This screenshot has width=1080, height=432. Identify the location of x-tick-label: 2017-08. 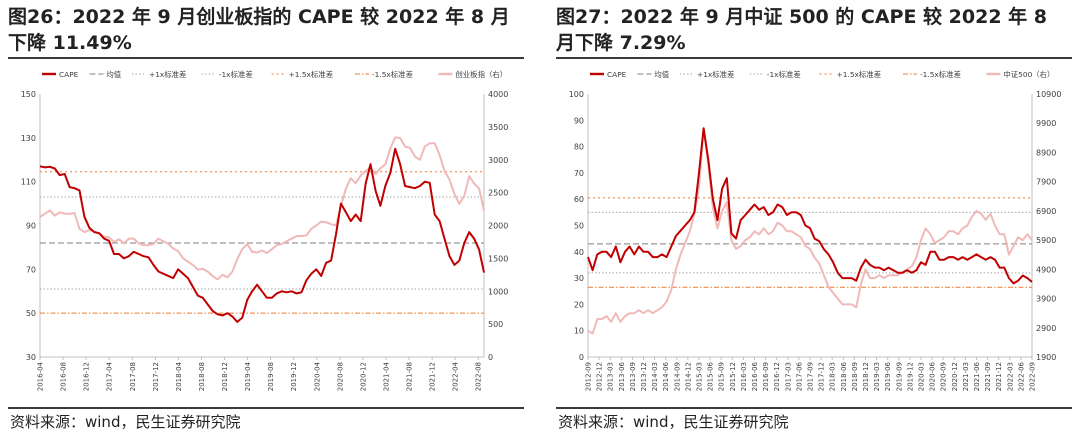
(133, 376).